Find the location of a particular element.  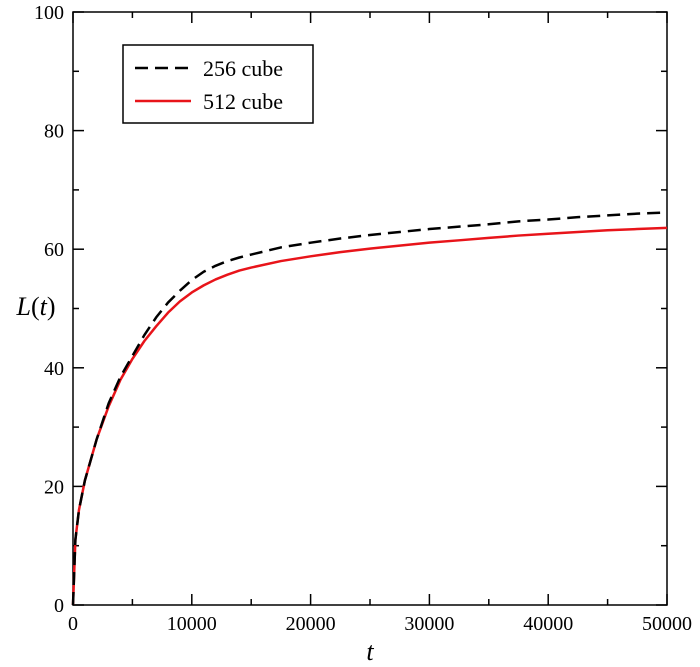

legend-box is located at coordinates (218, 84).